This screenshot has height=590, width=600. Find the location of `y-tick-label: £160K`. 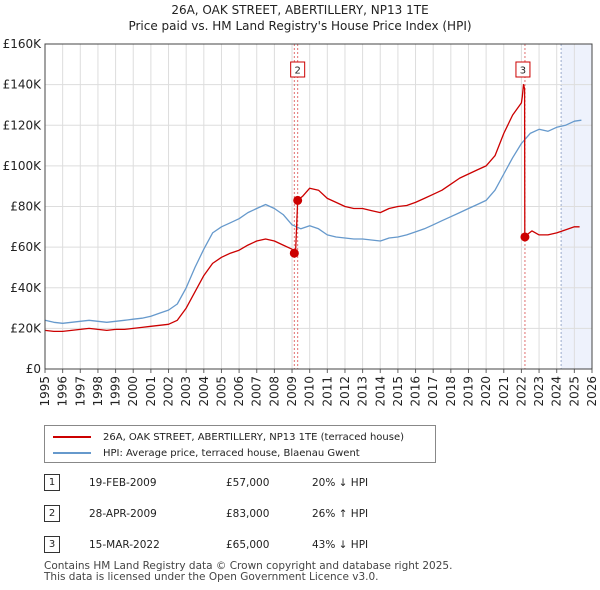

y-tick-label: £160K is located at coordinates (23, 44).